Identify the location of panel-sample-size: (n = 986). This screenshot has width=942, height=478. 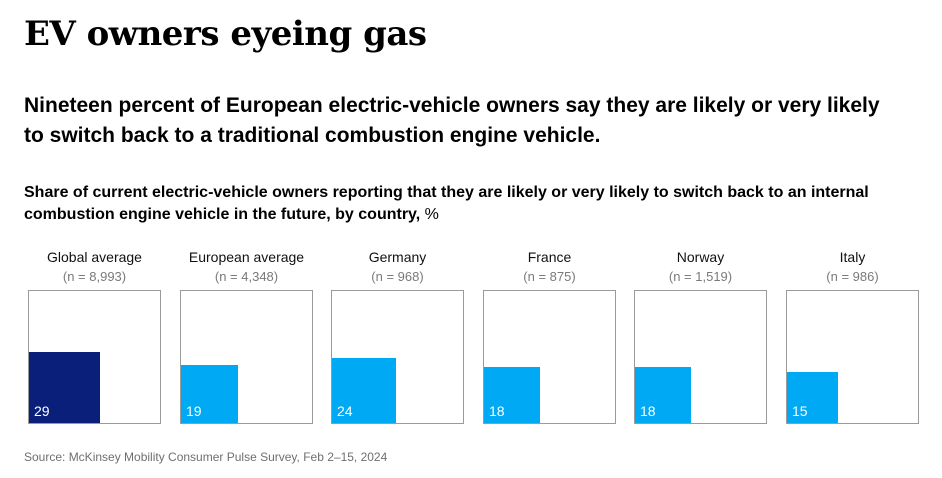
(852, 276).